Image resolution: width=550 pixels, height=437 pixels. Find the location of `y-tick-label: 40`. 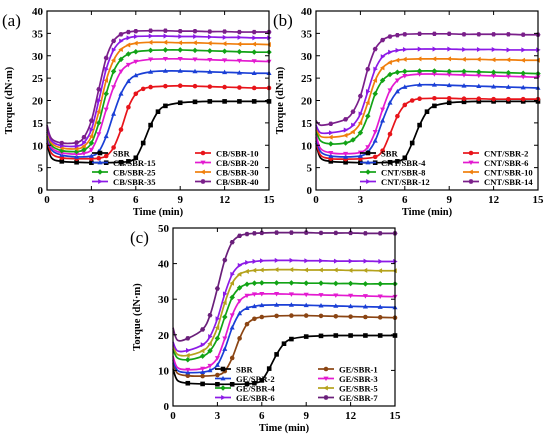

y-tick-label: 40 is located at coordinates (307, 12).